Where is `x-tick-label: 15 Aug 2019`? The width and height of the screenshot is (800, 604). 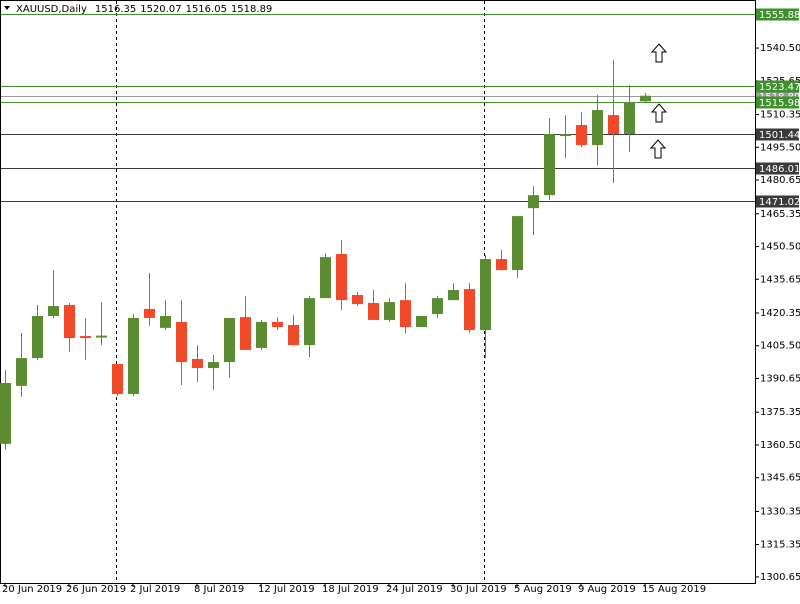
x-tick-label: 15 Aug 2019 is located at coordinates (674, 589).